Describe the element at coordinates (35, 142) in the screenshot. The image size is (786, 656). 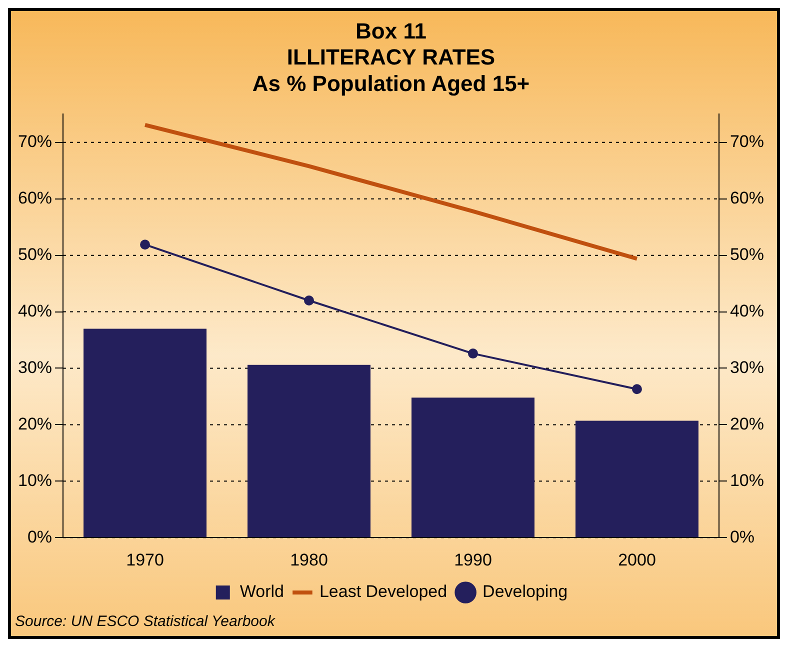
I see `y-tick-label: 70%` at that location.